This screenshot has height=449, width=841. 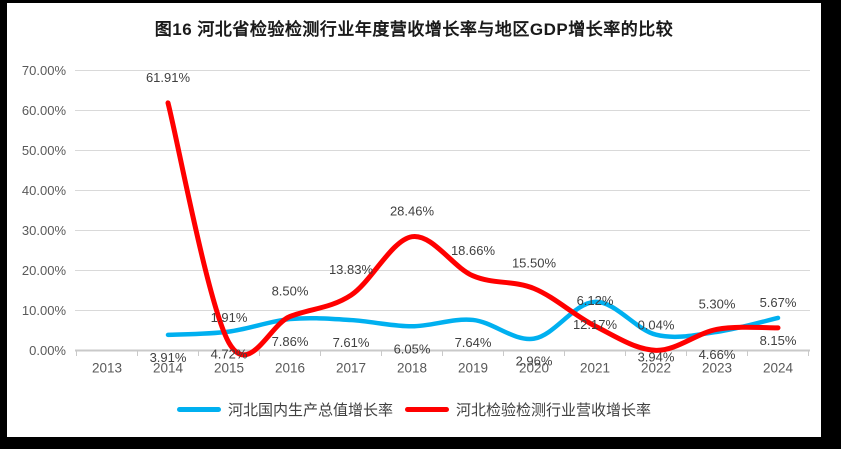 I want to click on data-point-label-1: 15.50%, so click(x=534, y=263).